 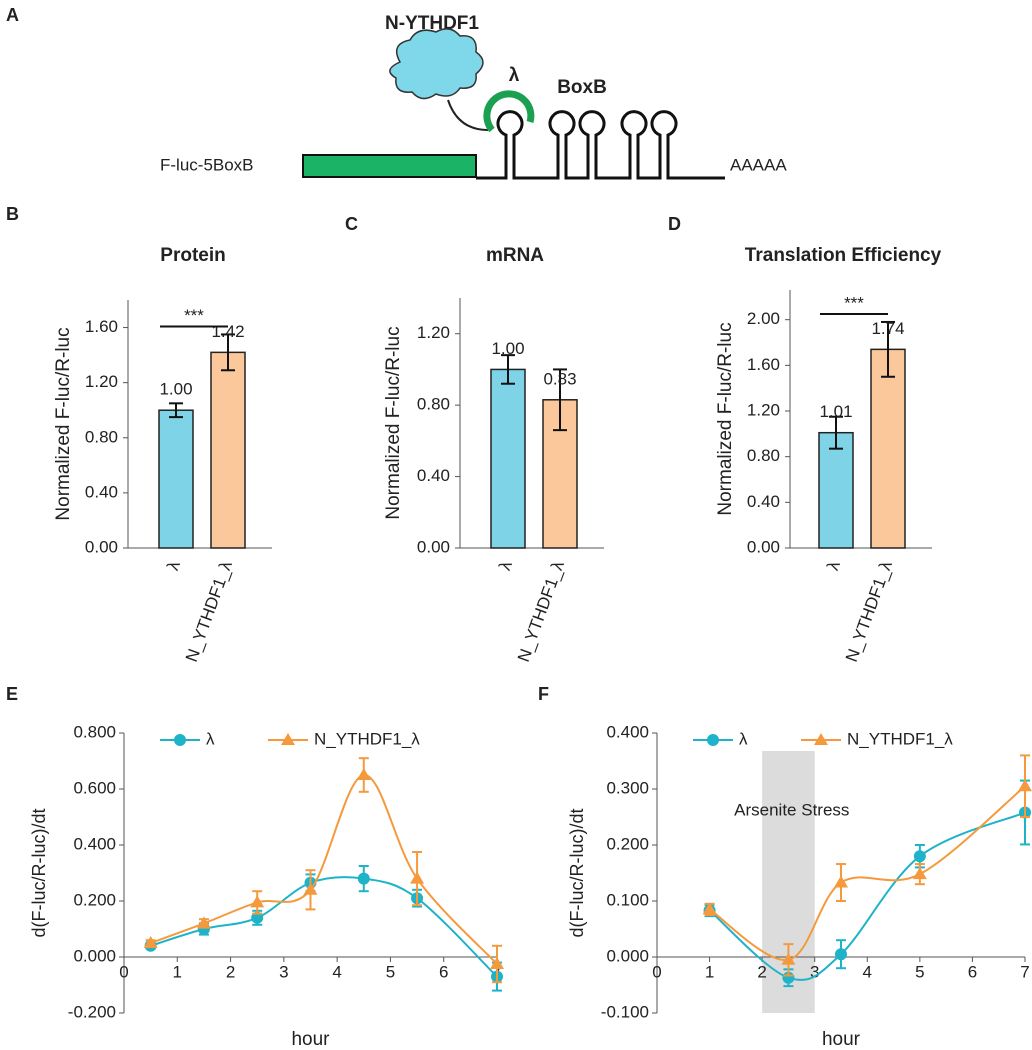 I want to click on y-tick-label: 0.600, so click(x=94, y=787).